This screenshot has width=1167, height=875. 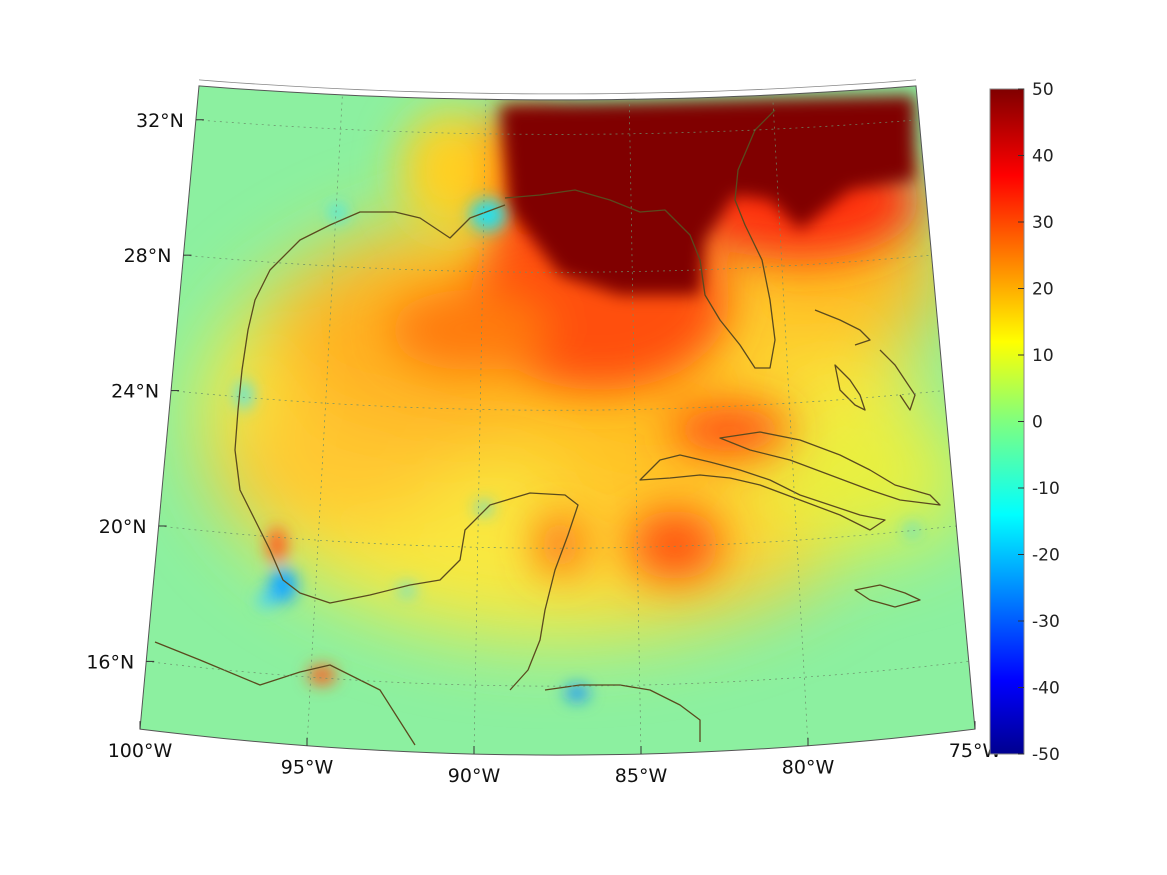 What do you see at coordinates (808, 768) in the screenshot?
I see `longitude-label: 80°W` at bounding box center [808, 768].